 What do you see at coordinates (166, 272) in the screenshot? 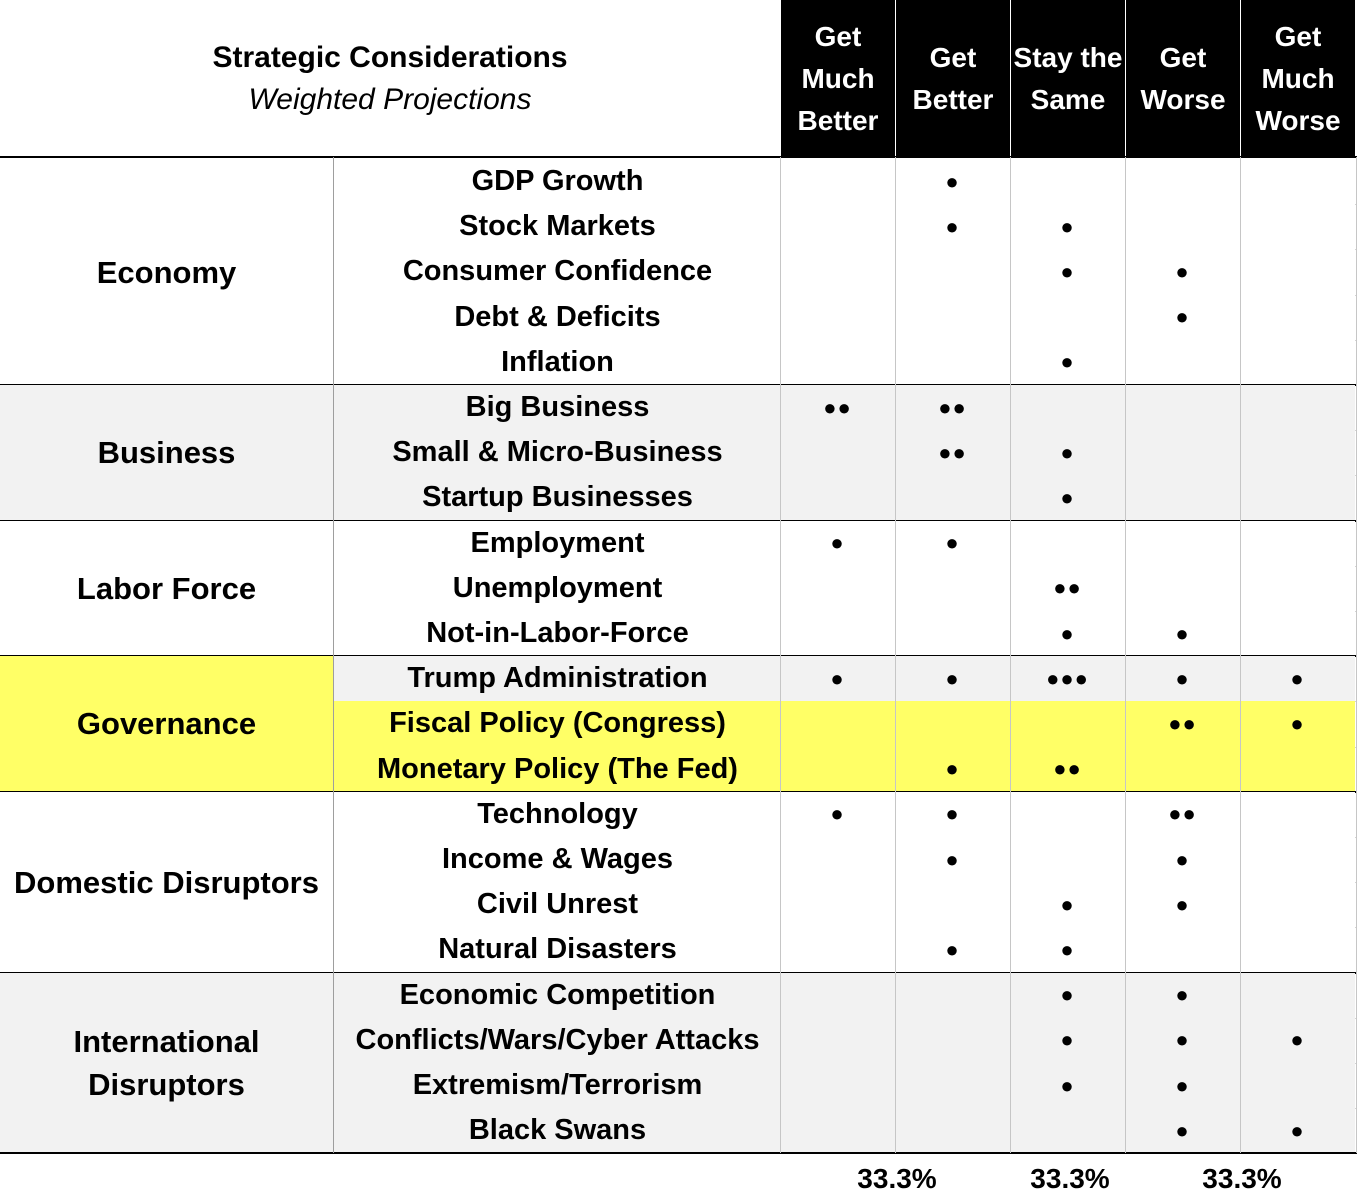
I see `category-label: Economy` at bounding box center [166, 272].